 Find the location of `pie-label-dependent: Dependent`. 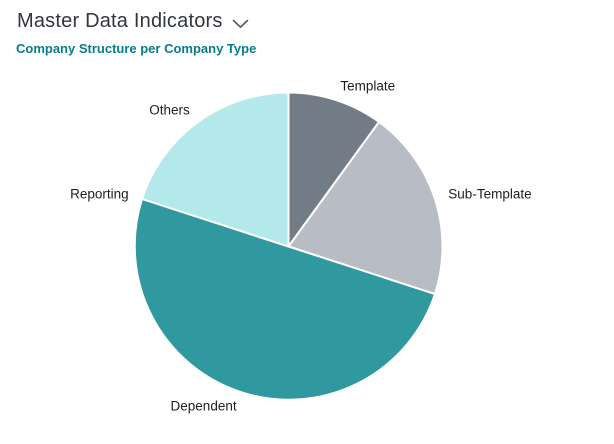

pie-label-dependent: Dependent is located at coordinates (204, 405).